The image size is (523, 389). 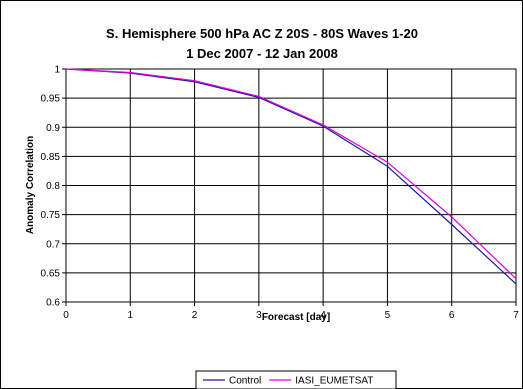 I want to click on y-tick-label: 0.6, so click(x=53, y=303).